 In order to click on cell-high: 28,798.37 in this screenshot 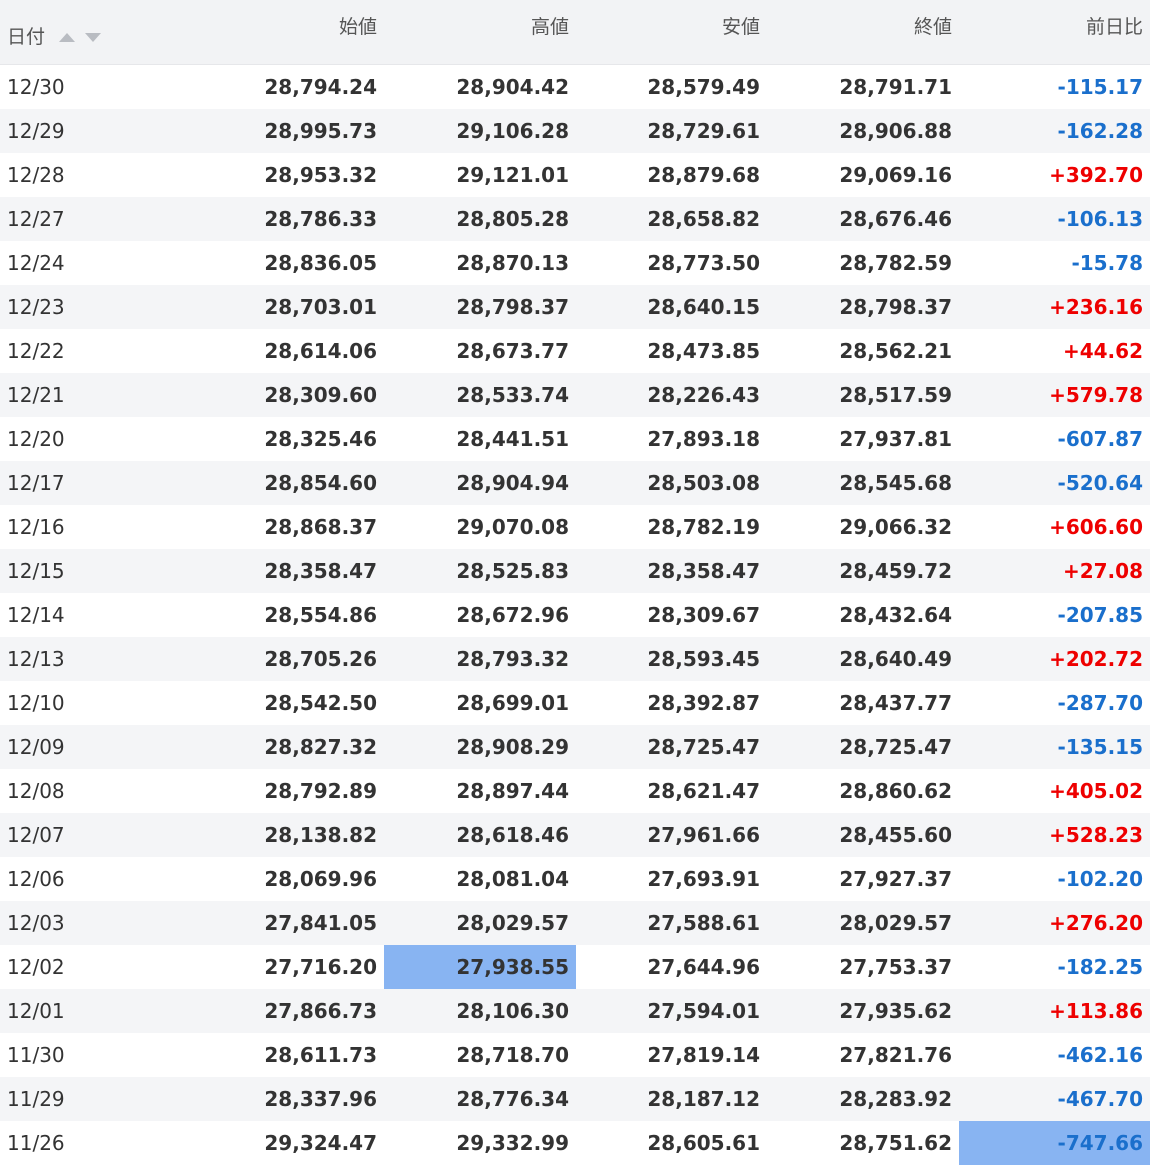, I will do `click(480, 307)`.